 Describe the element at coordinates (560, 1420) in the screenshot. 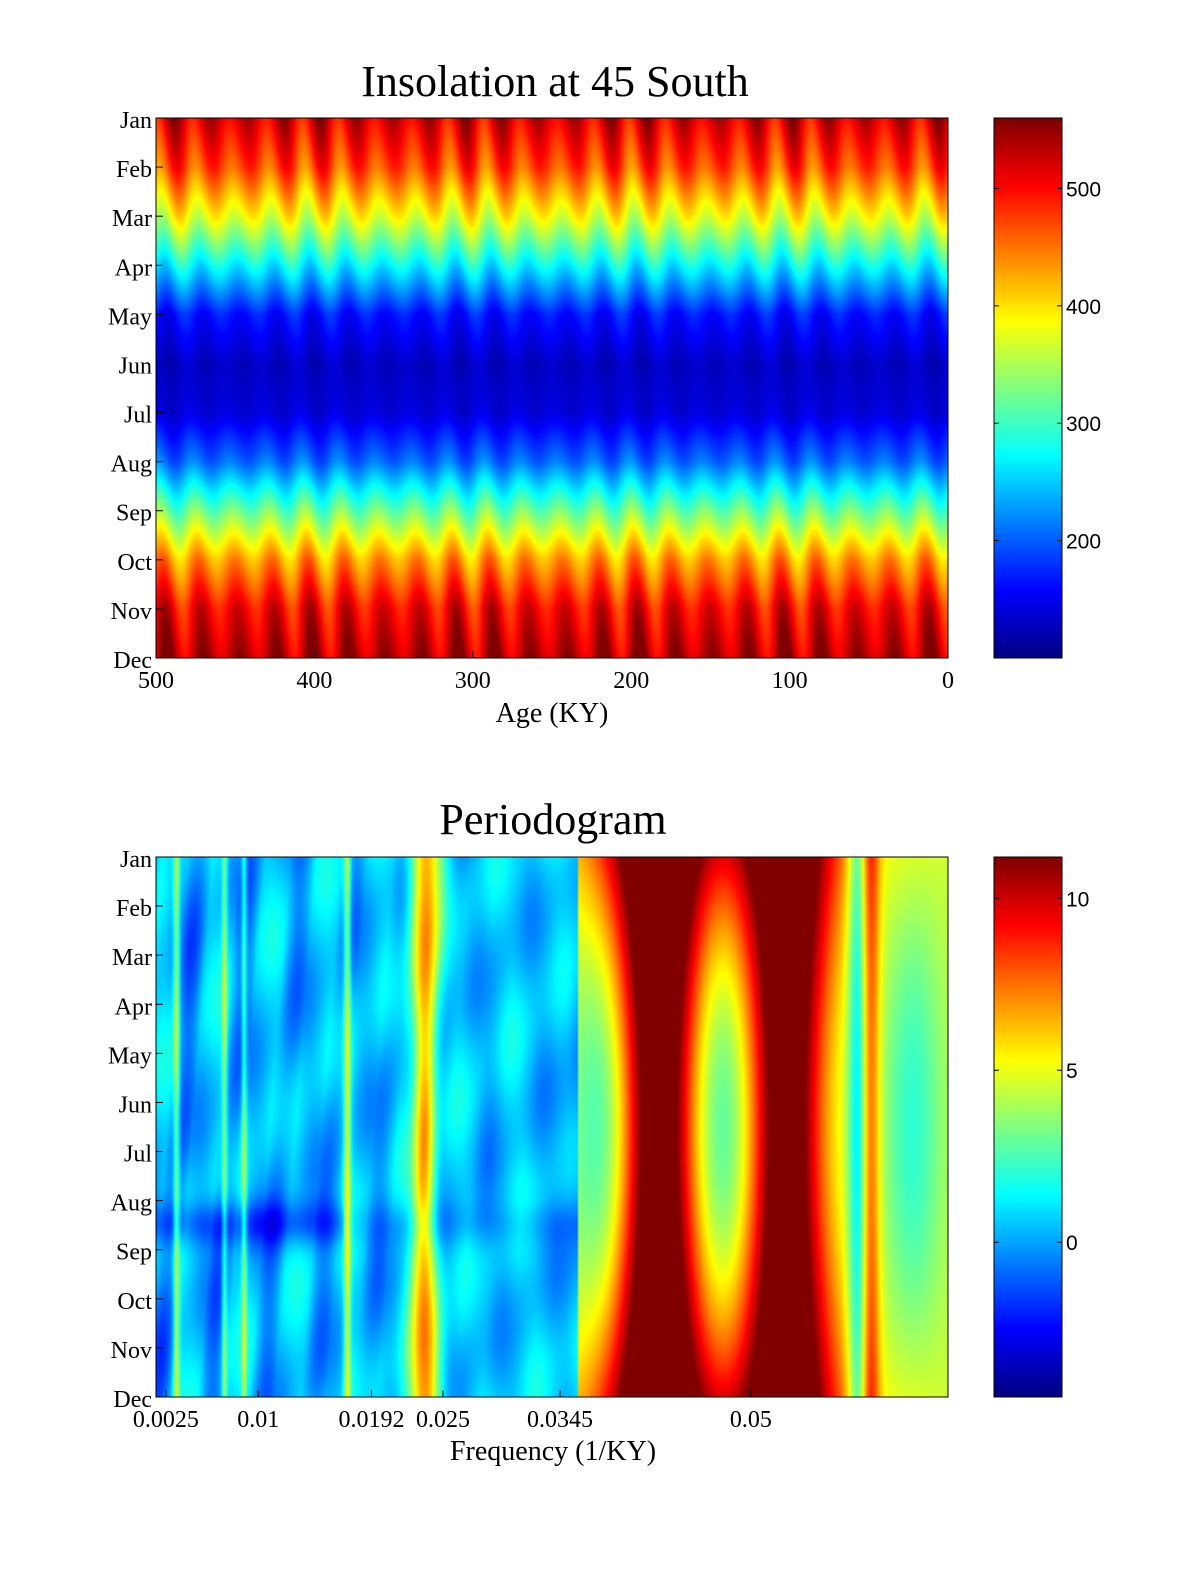

I see `x-tick-label: 0.0345` at that location.